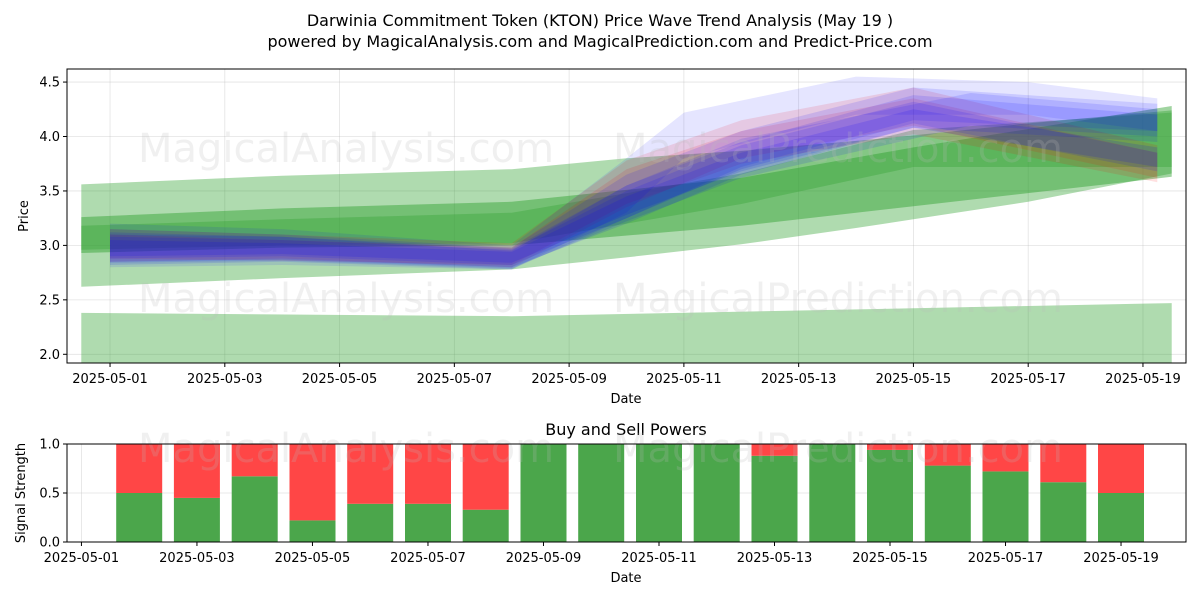 The image size is (1200, 600). Describe the element at coordinates (49, 543) in the screenshot. I see `signal-y-tick-label: 0.0` at that location.